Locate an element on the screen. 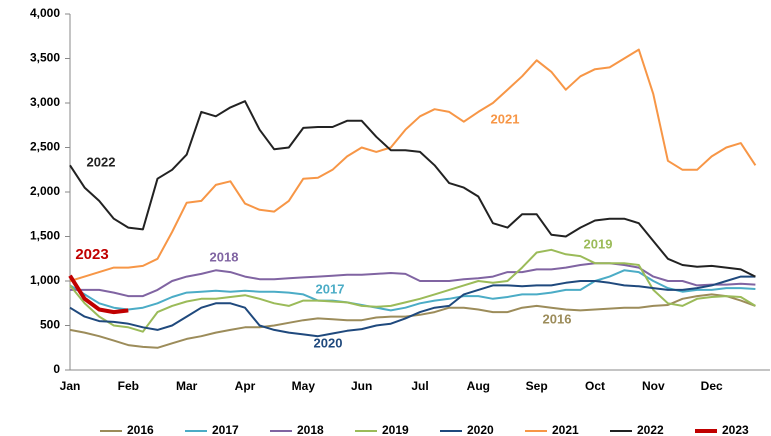 This screenshot has width=771, height=436. annotation: 2022 is located at coordinates (101, 161).